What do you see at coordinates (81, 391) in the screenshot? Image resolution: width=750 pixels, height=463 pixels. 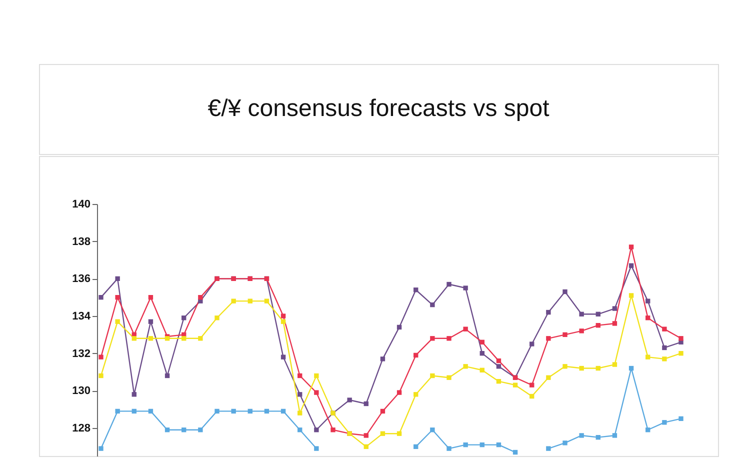 I see `y-tick-label: 130` at bounding box center [81, 391].